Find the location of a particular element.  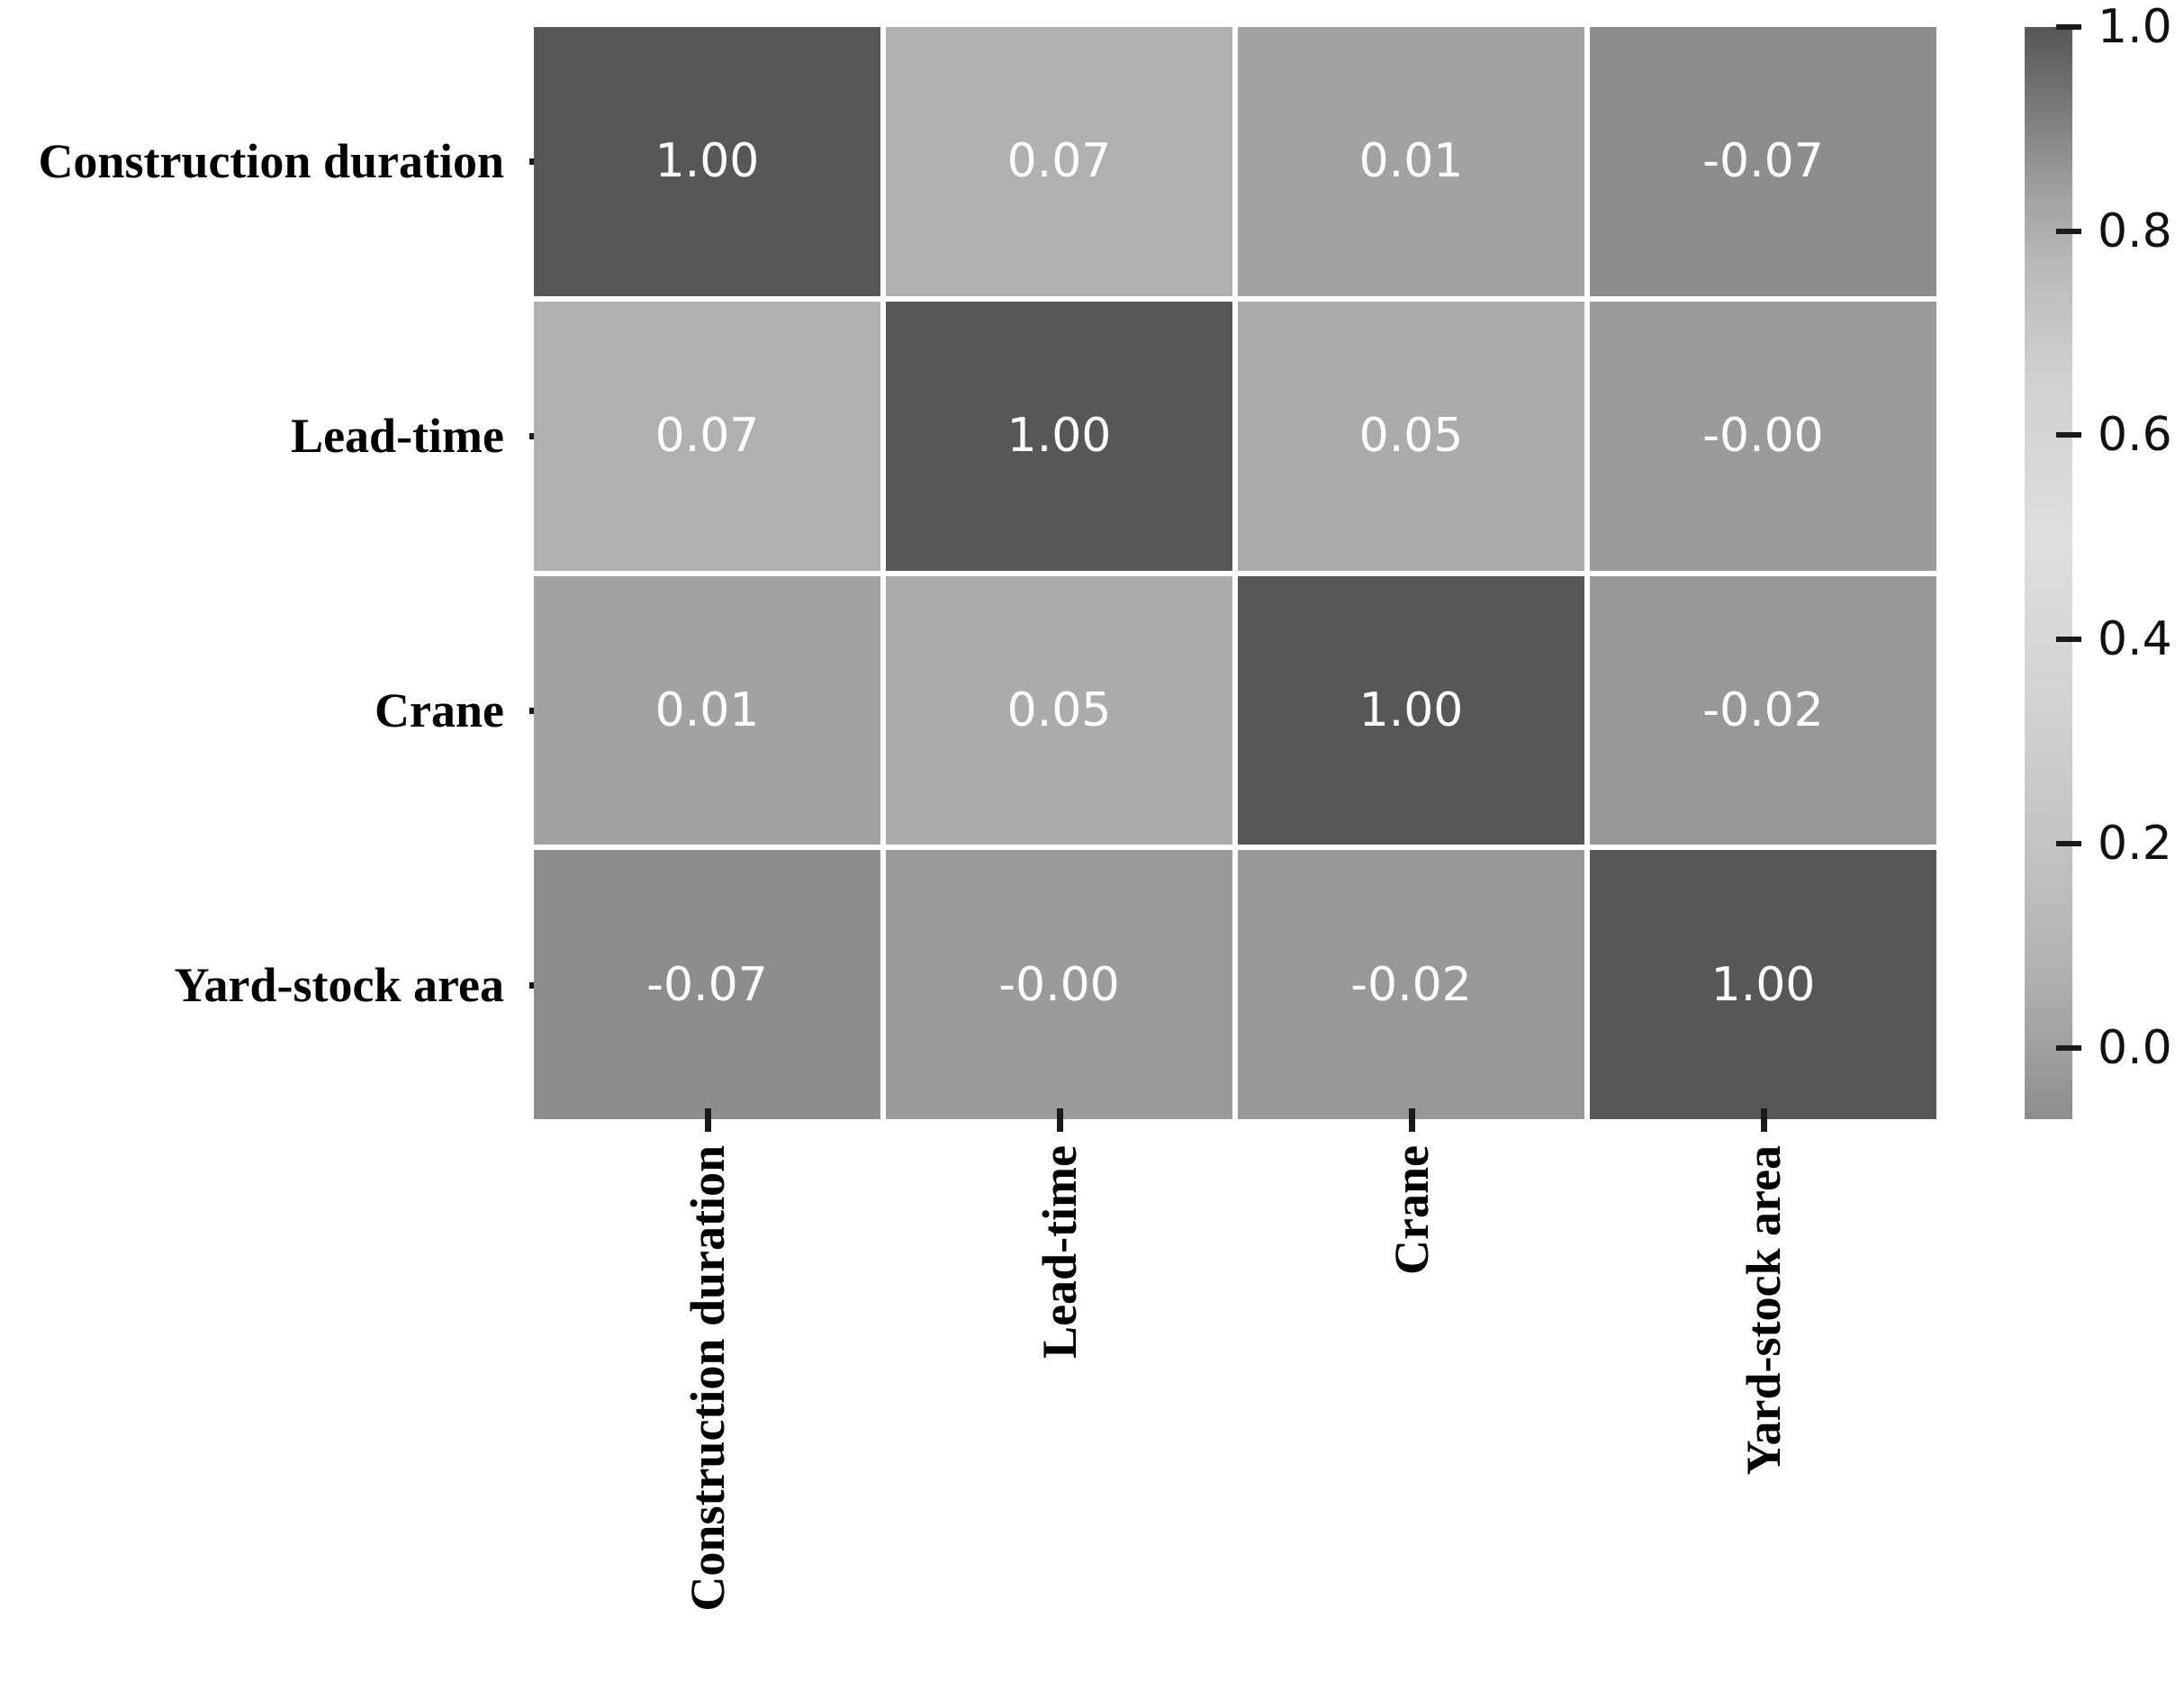

y-tick-label: Yard-stock area is located at coordinates (339, 985).